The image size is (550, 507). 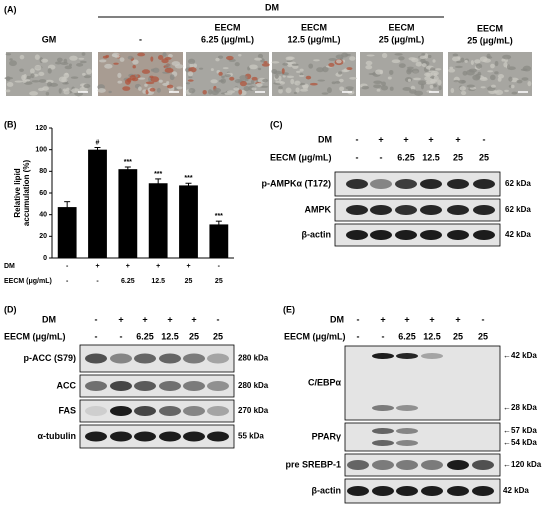 What do you see at coordinates (43, 171) in the screenshot?
I see `y-tick-label: 80` at bounding box center [43, 171].